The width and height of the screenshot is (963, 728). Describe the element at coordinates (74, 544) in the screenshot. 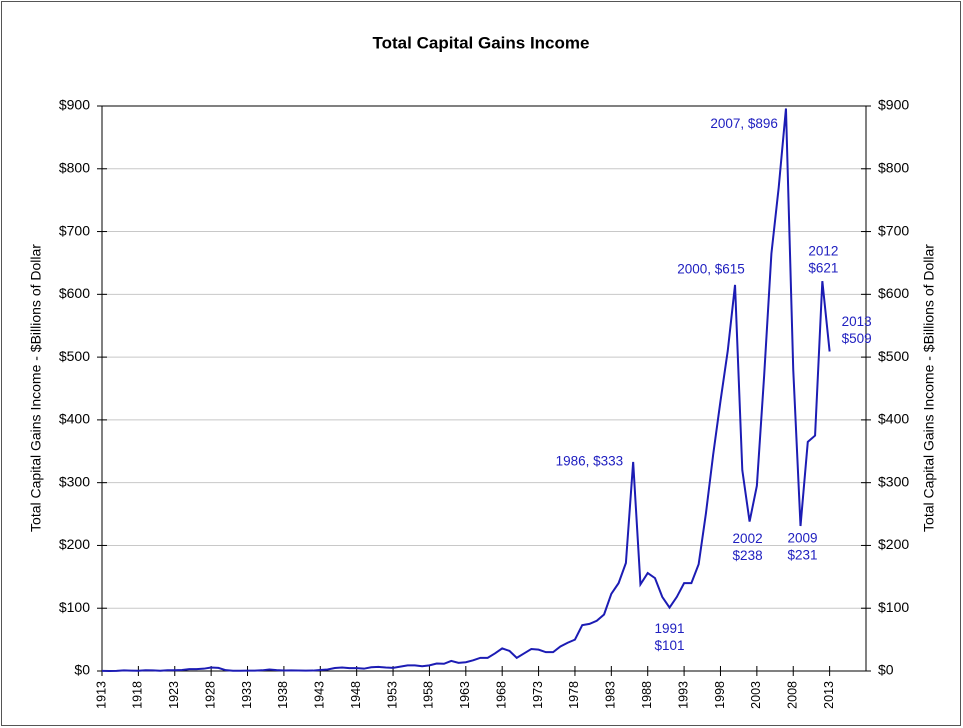

I see `y-tick-label: $200` at that location.